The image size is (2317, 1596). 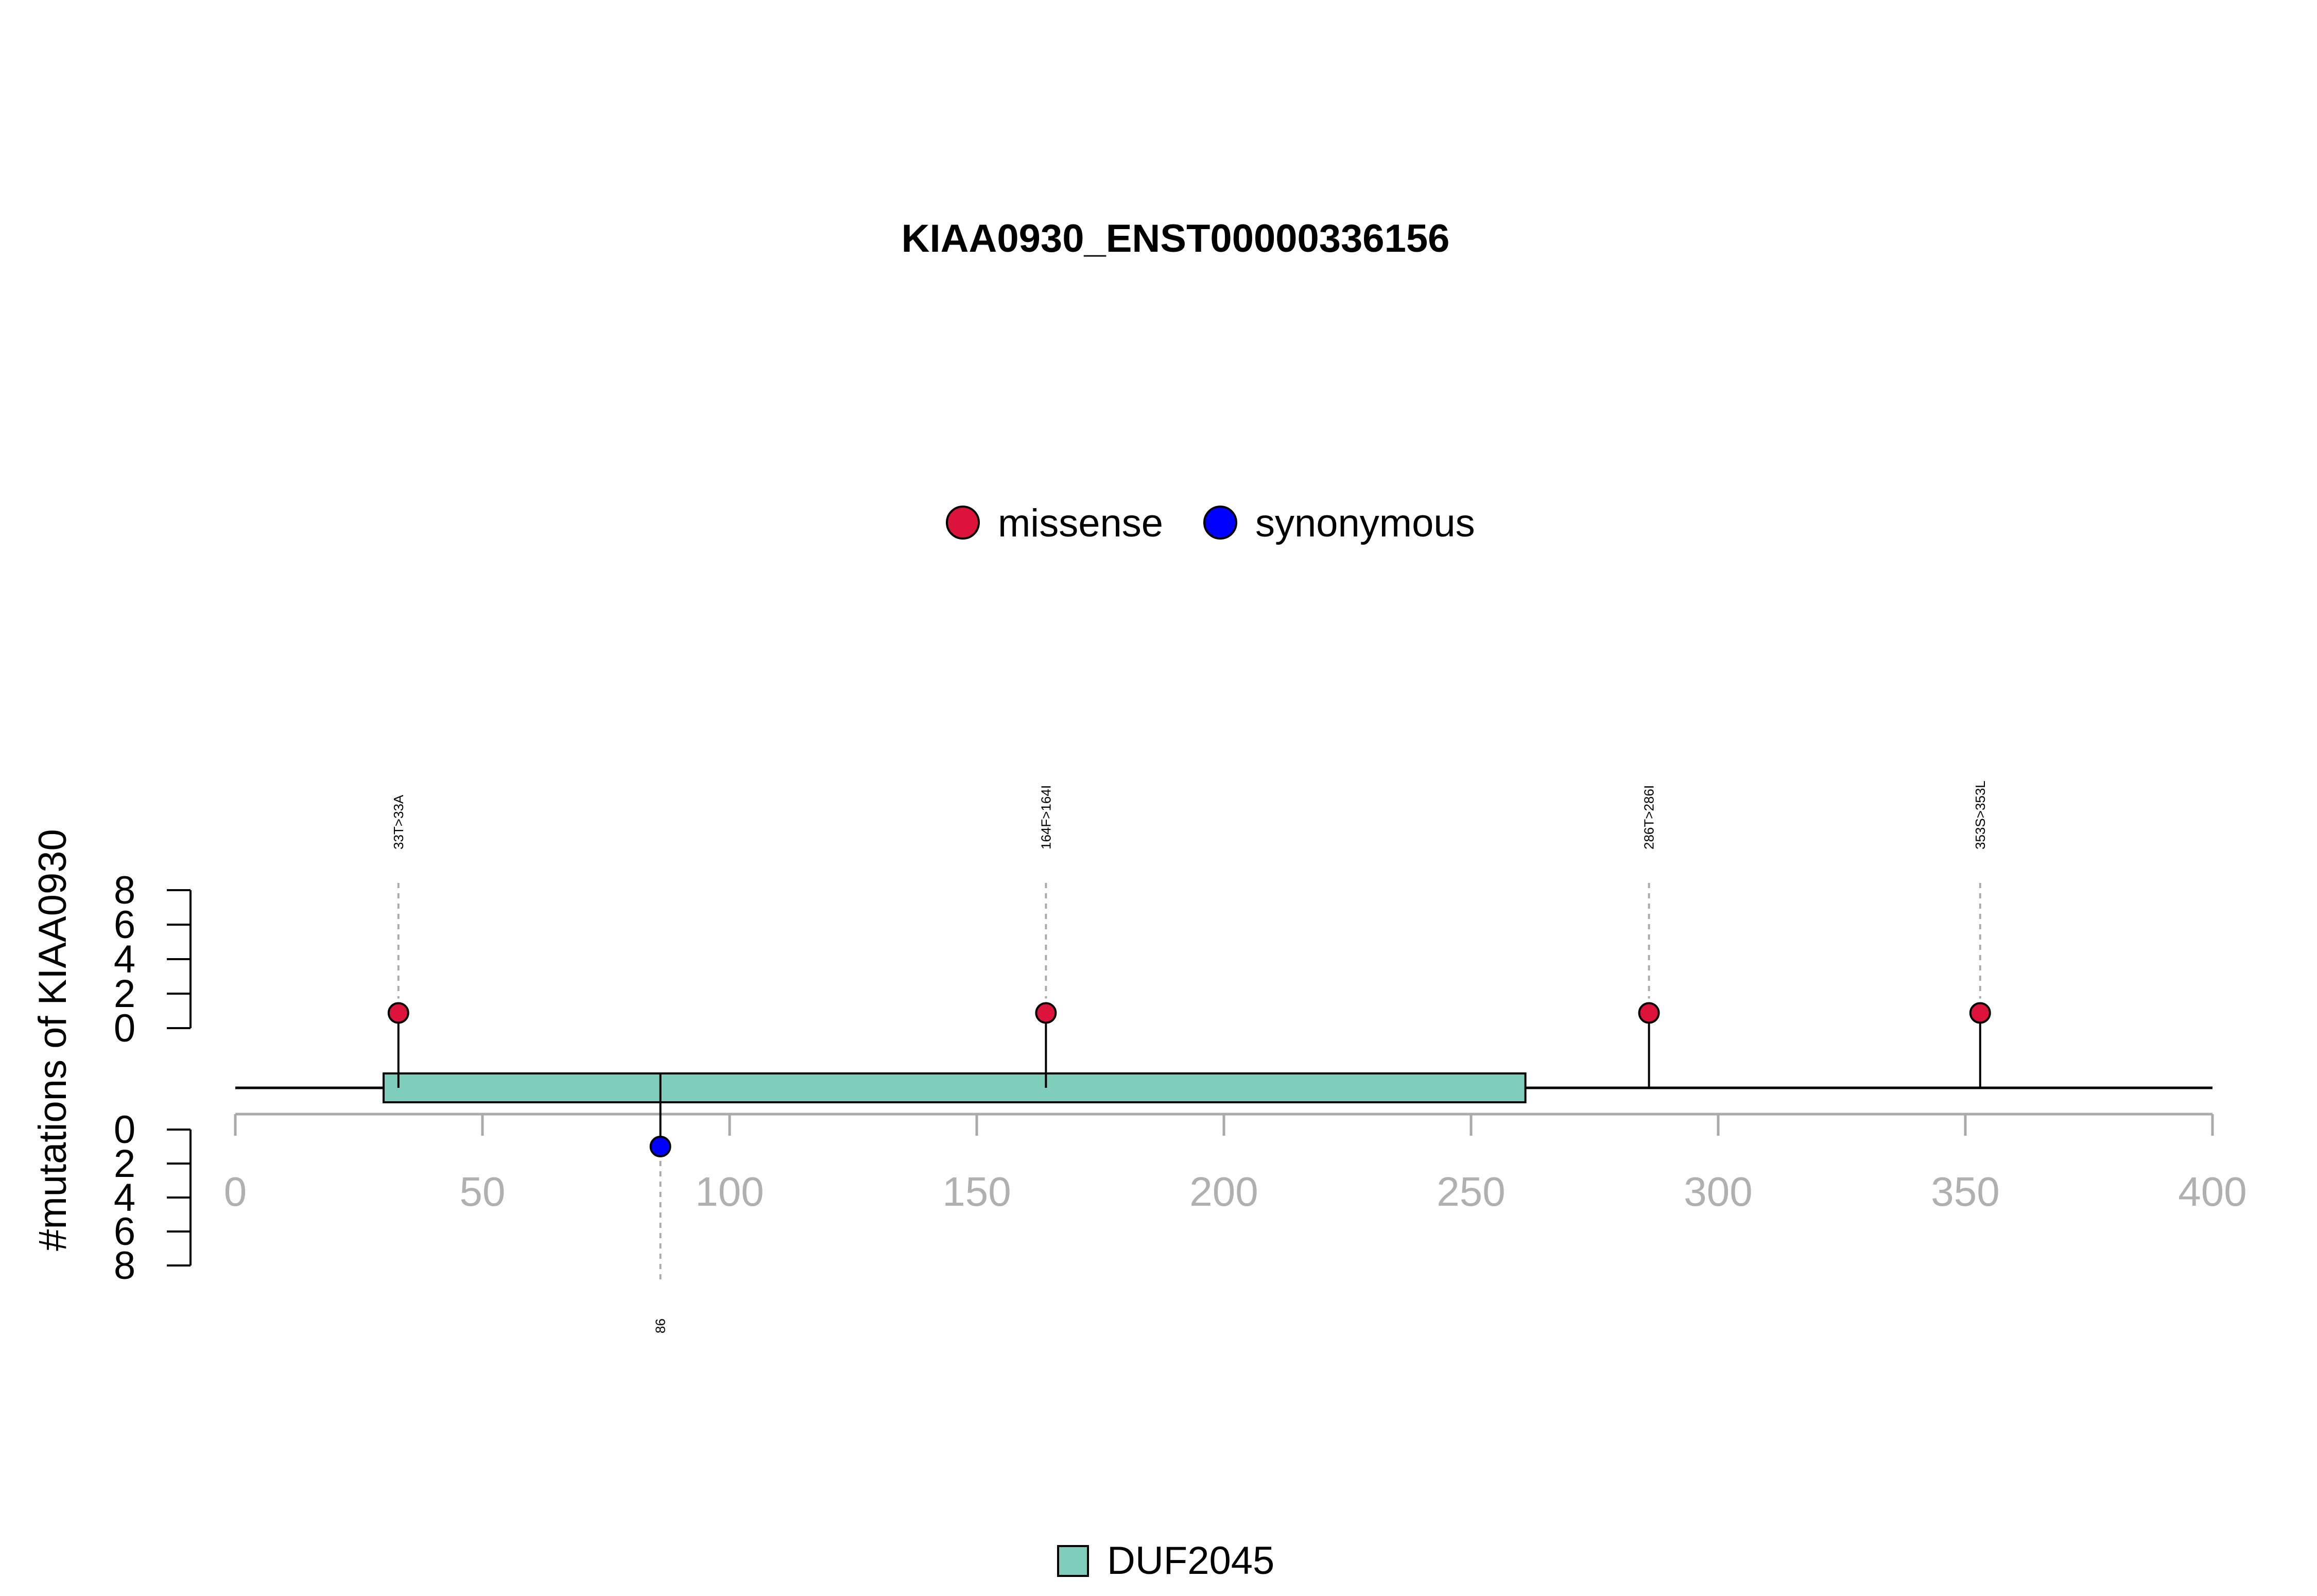 What do you see at coordinates (124, 1232) in the screenshot?
I see `lower-y-tick-label: 6` at bounding box center [124, 1232].